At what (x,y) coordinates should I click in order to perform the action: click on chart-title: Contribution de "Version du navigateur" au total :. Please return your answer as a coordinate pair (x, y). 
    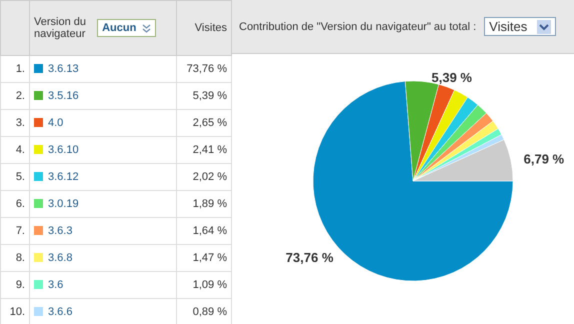
    Looking at the image, I should click on (357, 26).